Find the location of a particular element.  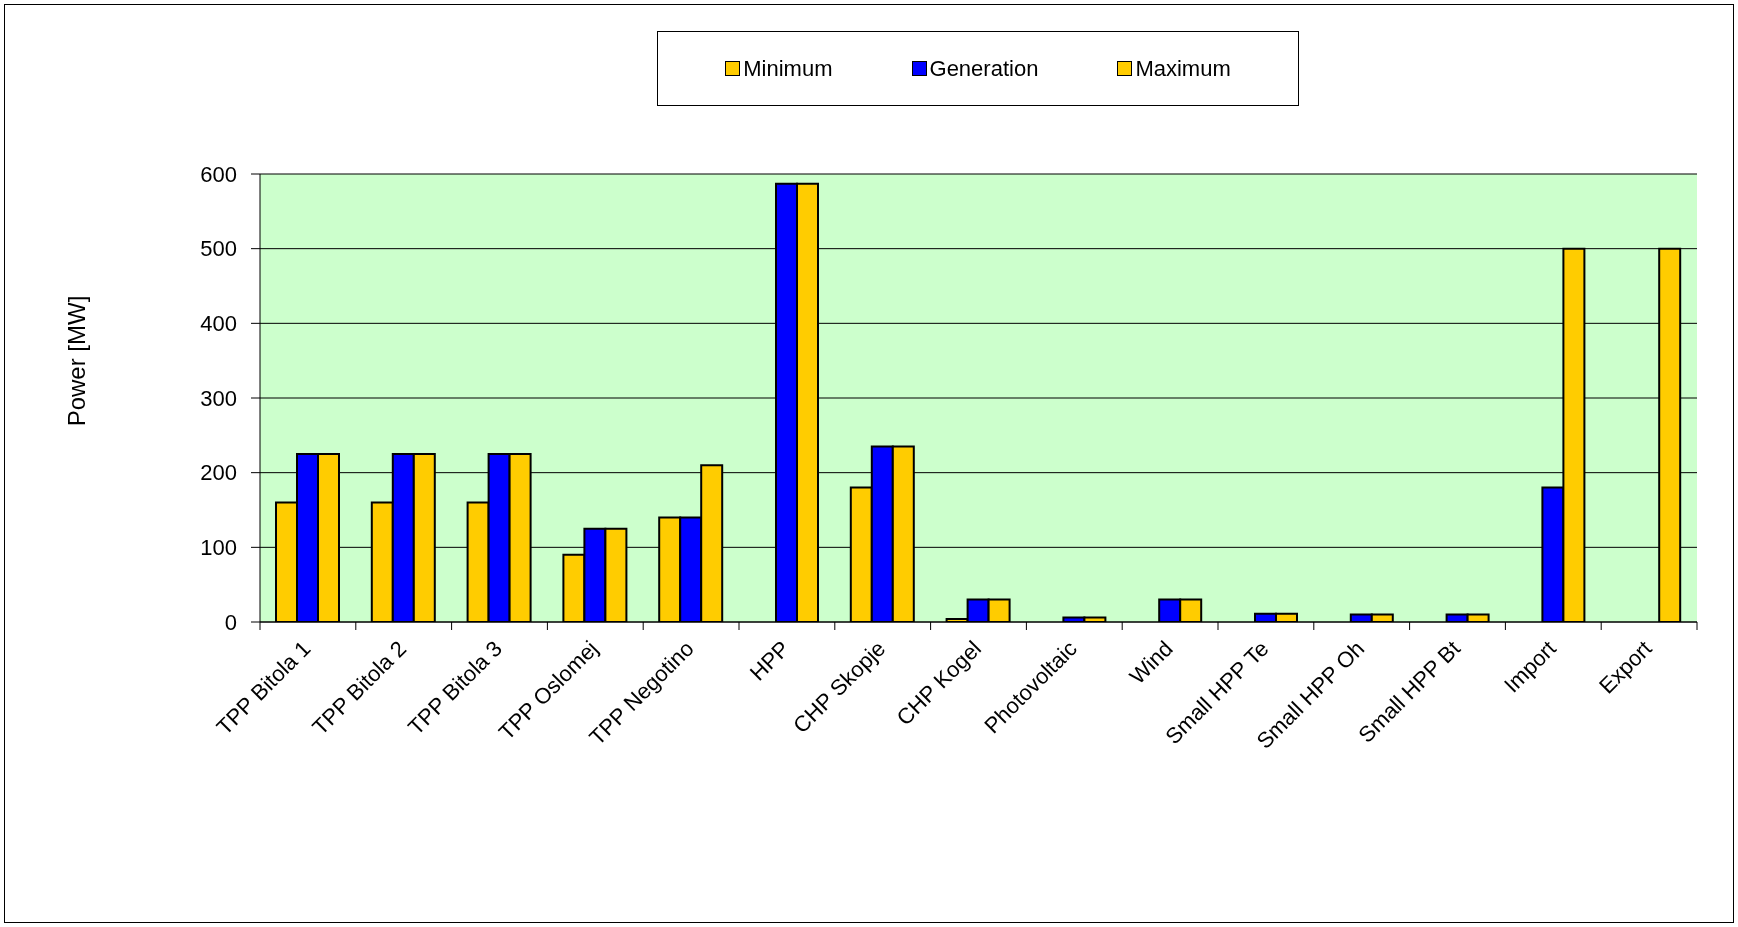

y-tick-label: 500 is located at coordinates (218, 249).